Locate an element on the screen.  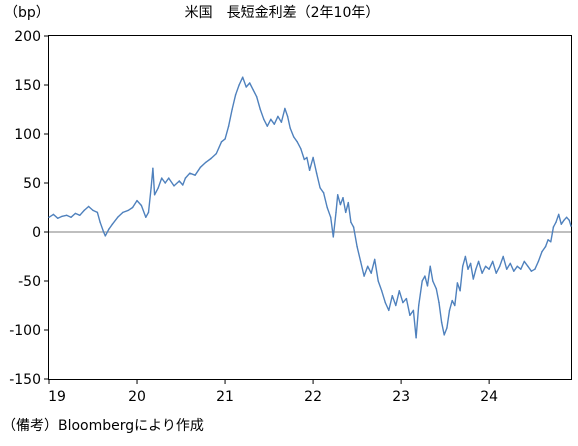
x-axis: 19 20 21 22 23 24 is located at coordinates (273, 392).